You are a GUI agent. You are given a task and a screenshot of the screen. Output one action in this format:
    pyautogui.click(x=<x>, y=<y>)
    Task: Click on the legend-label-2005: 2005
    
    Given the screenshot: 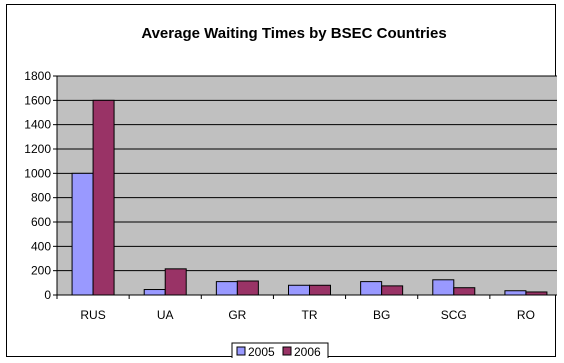 What is the action you would take?
    pyautogui.click(x=261, y=351)
    